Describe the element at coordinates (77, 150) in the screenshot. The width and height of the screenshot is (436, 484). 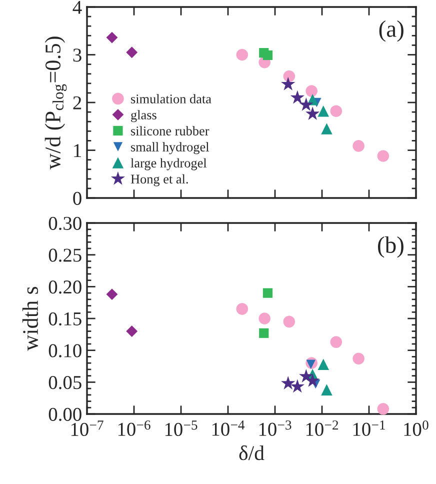
I see `y-tick-label: 1` at that location.